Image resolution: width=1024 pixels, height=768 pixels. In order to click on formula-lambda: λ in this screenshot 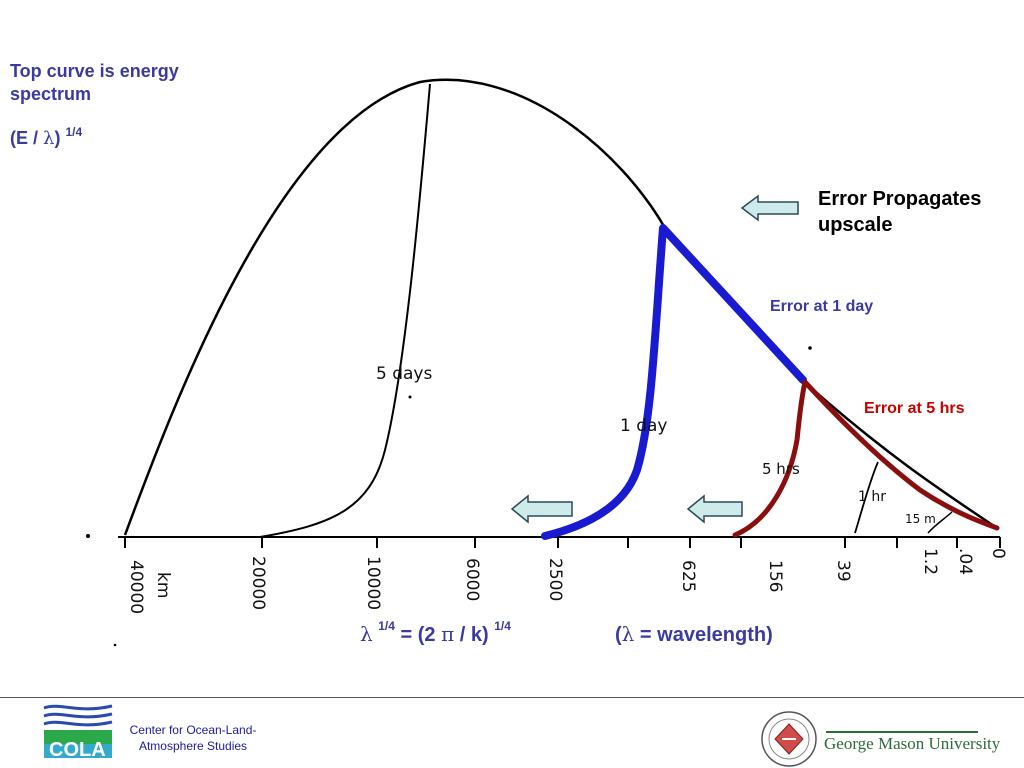, I will do `click(366, 634)`.